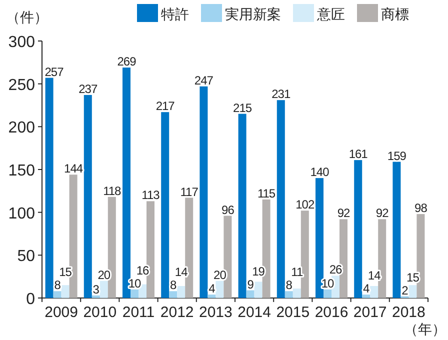 The height and width of the screenshot is (340, 448). What do you see at coordinates (293, 312) in the screenshot?
I see `x-tick-label: 2015` at bounding box center [293, 312].